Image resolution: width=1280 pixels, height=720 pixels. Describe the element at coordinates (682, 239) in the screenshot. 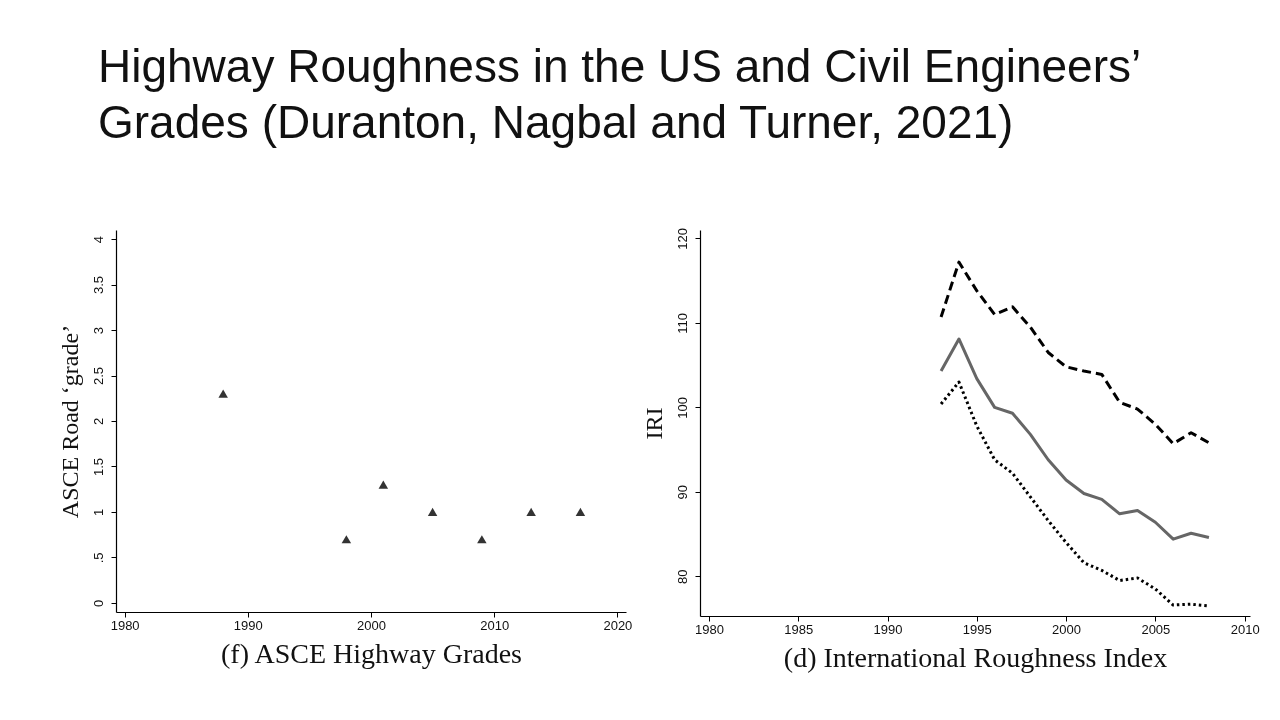

I see `y-tick-label: 120` at that location.